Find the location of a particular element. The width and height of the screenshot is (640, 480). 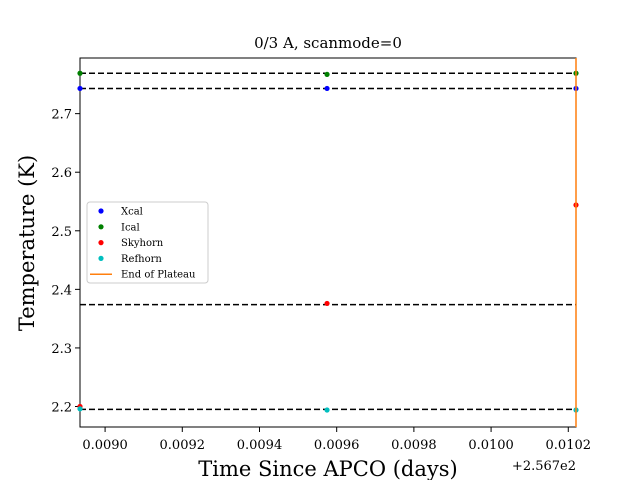

legend: Xcal Ical Skyhorn Refhorn End of Plateau is located at coordinates (147, 242).